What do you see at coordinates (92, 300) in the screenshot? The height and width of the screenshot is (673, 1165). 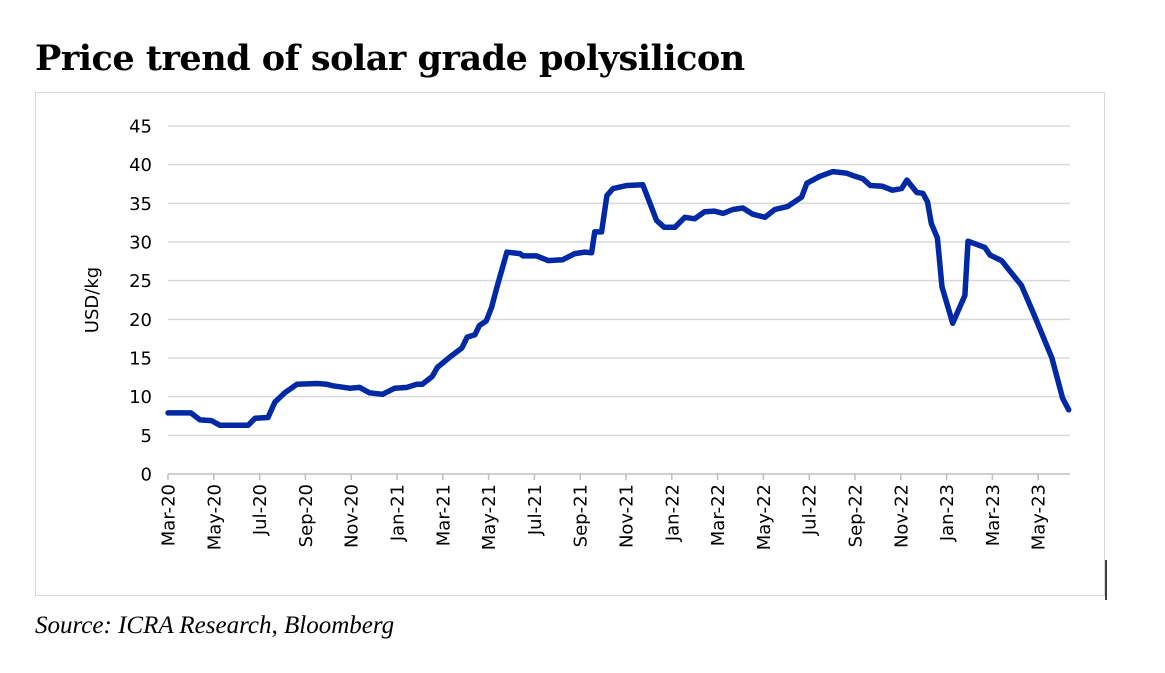 I see `y-axis-label: USD/kg` at bounding box center [92, 300].